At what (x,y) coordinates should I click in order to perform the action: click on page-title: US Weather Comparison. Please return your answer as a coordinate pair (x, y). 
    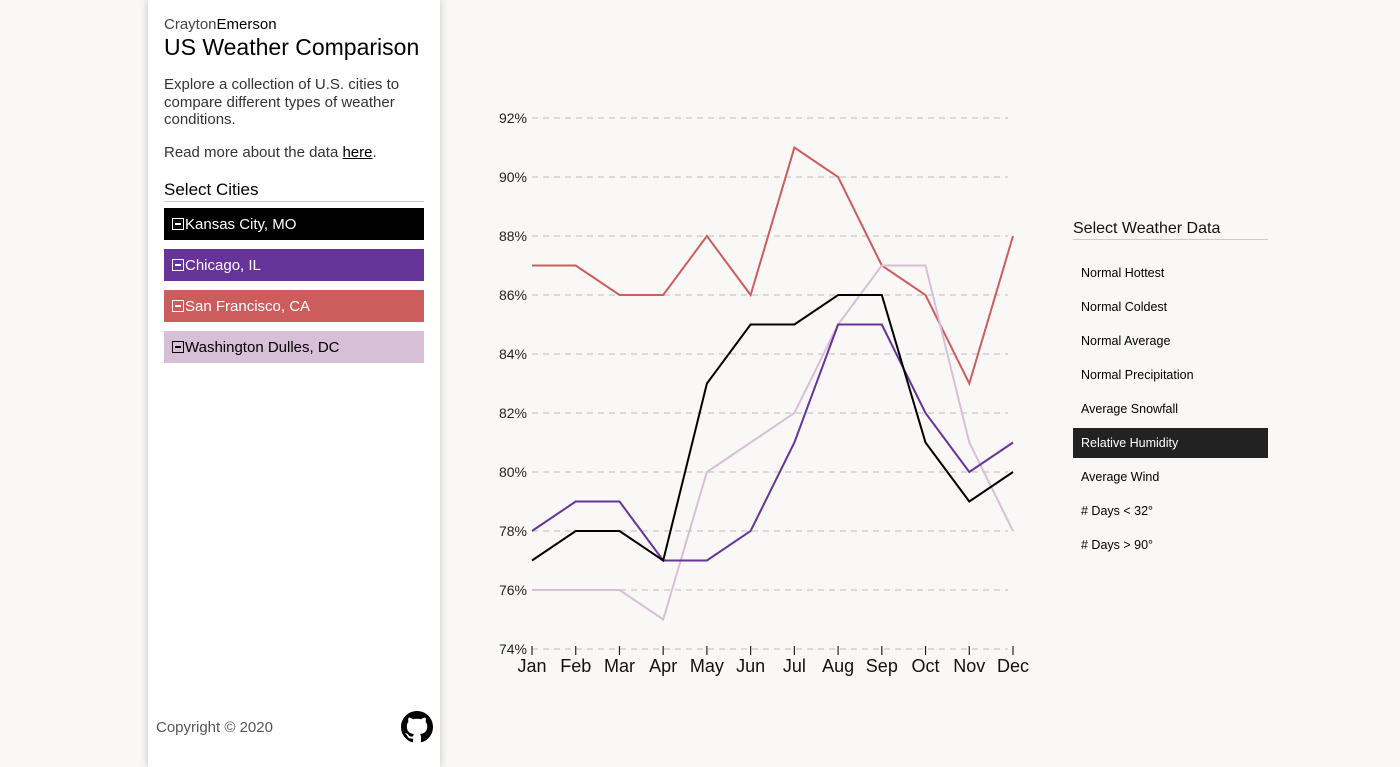
    Looking at the image, I should click on (292, 47).